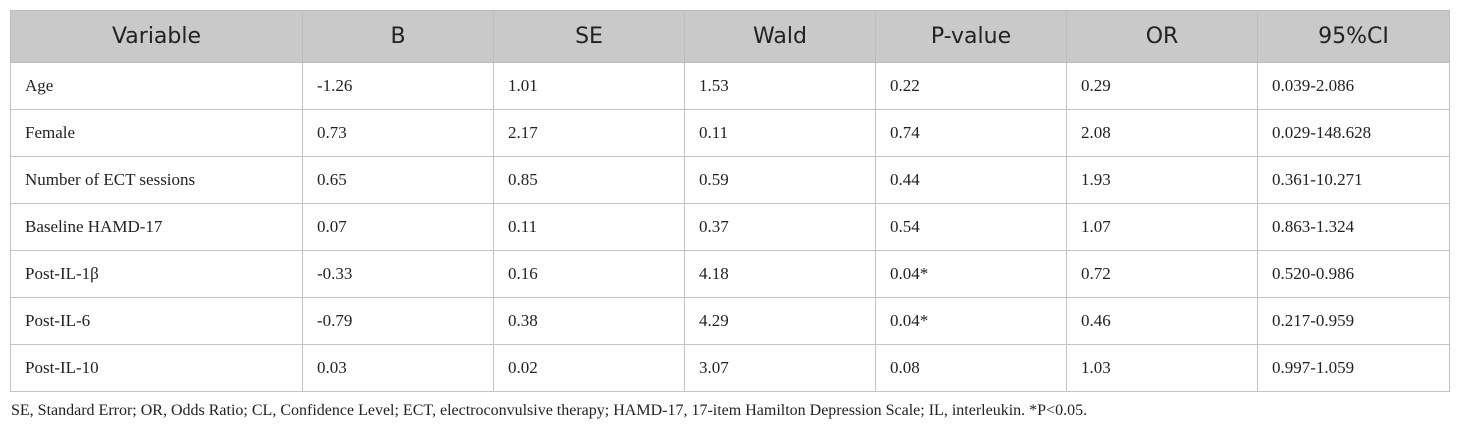 This screenshot has width=1460, height=434. Describe the element at coordinates (1353, 227) in the screenshot. I see `cell-ci: 0.863-1.324` at that location.